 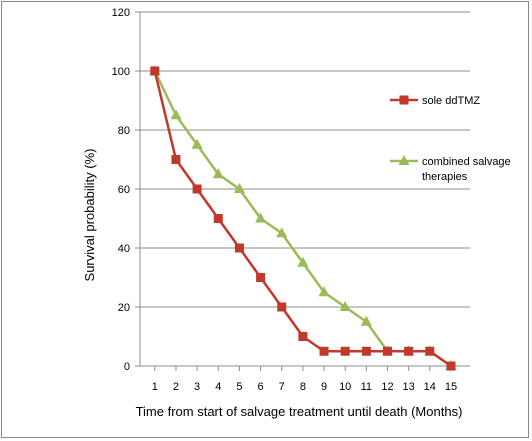 What do you see at coordinates (304, 379) in the screenshot?
I see `x-tick-labels: 1 2 3 4 5 6 7 8 9 10 11 12 13 14 15` at bounding box center [304, 379].